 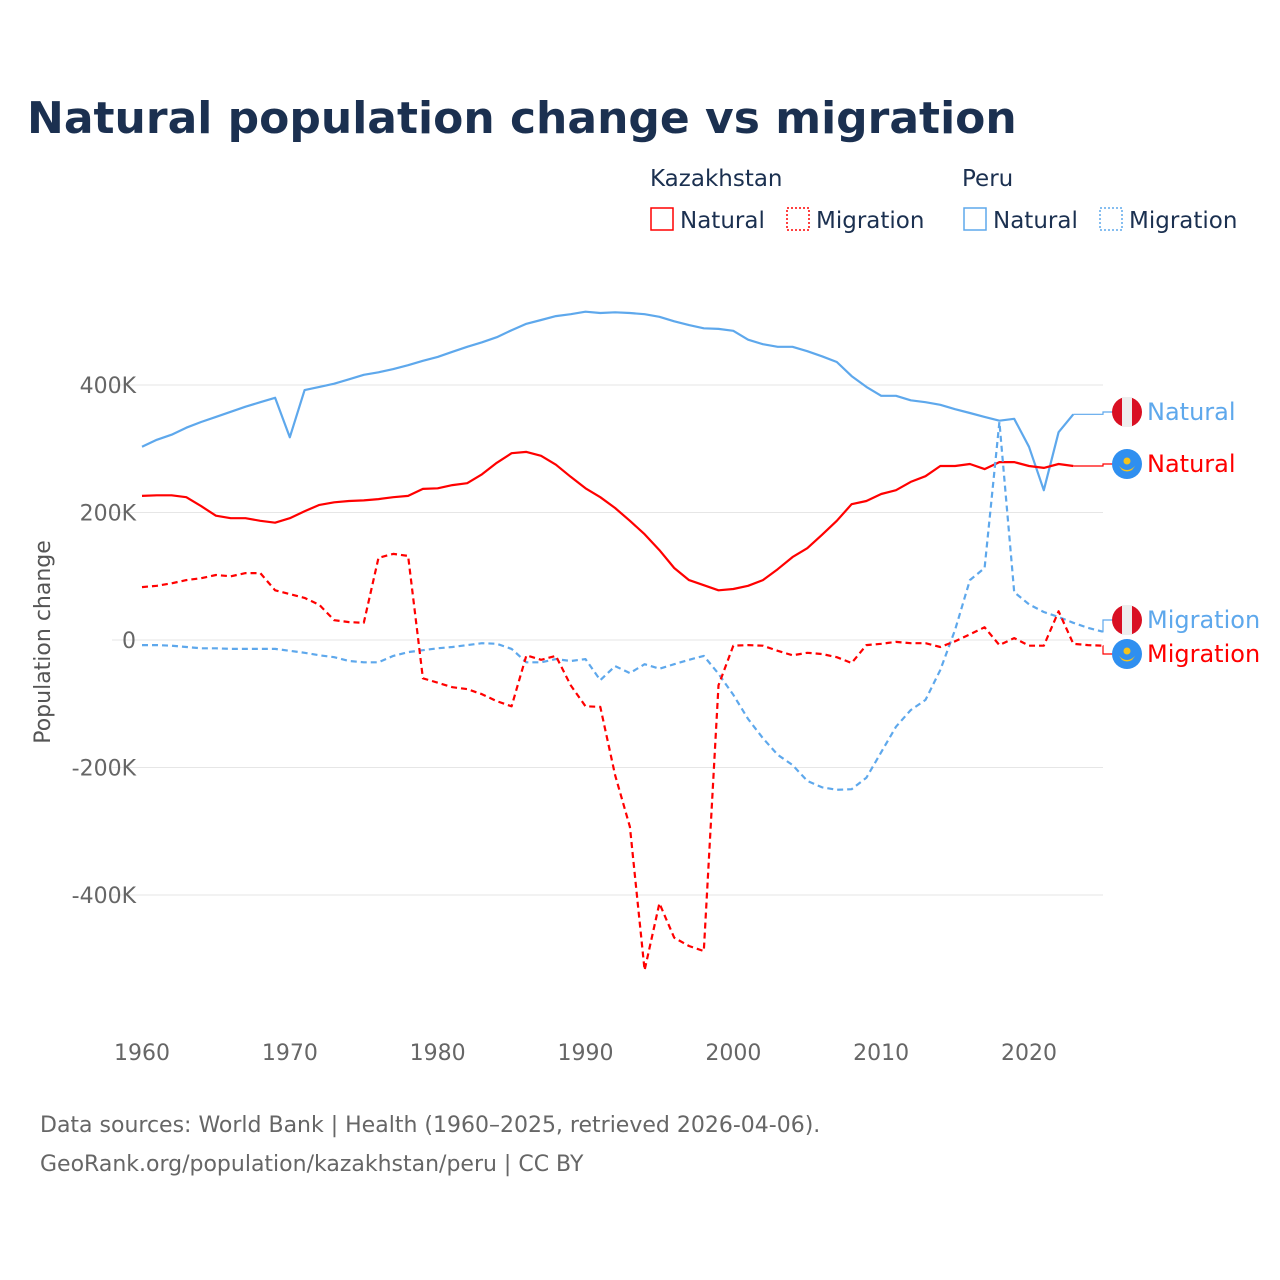 What do you see at coordinates (881, 1053) in the screenshot?
I see `x-tick-label: 2010` at bounding box center [881, 1053].